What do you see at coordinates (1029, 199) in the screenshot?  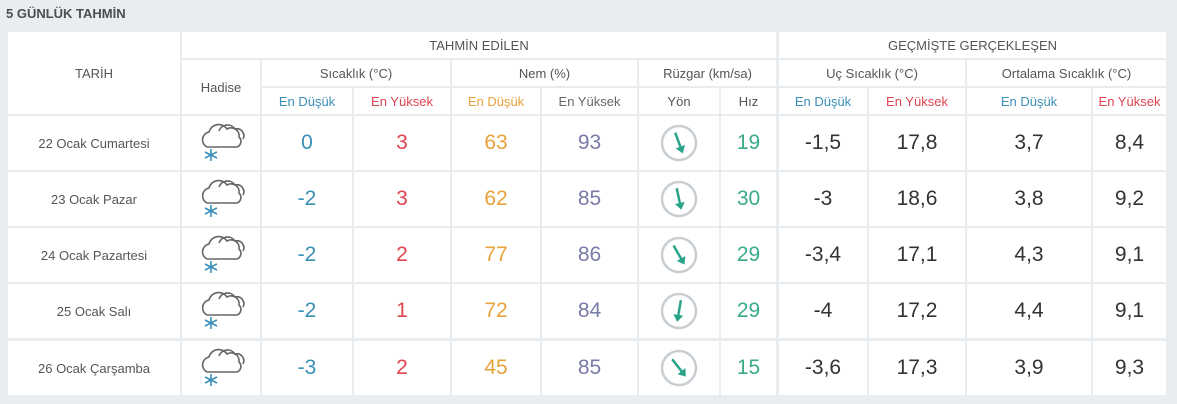 I see `value-cell: 3,8` at bounding box center [1029, 199].